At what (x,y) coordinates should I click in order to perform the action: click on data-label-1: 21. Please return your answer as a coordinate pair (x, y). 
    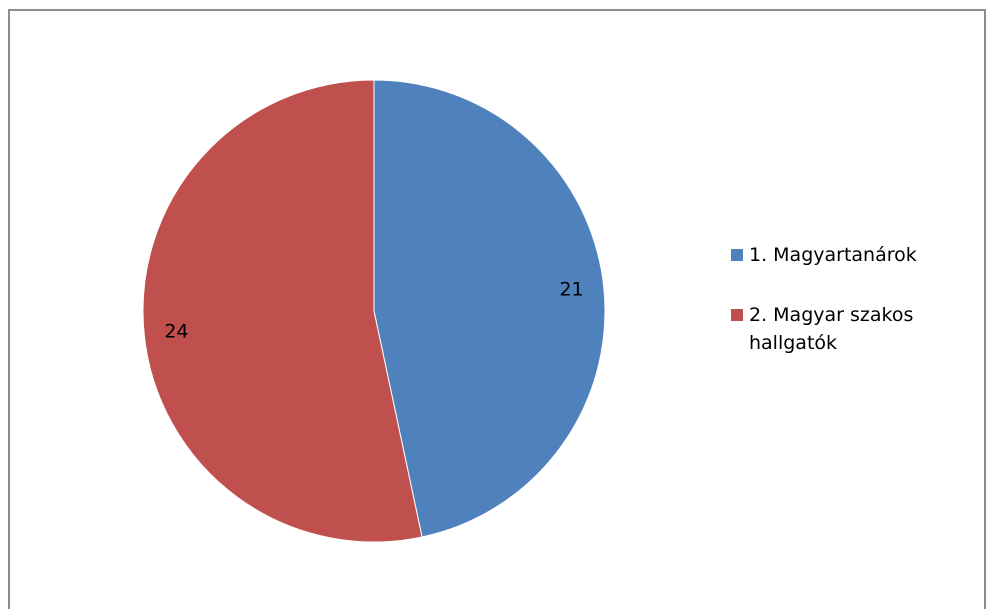
    Looking at the image, I should click on (571, 290).